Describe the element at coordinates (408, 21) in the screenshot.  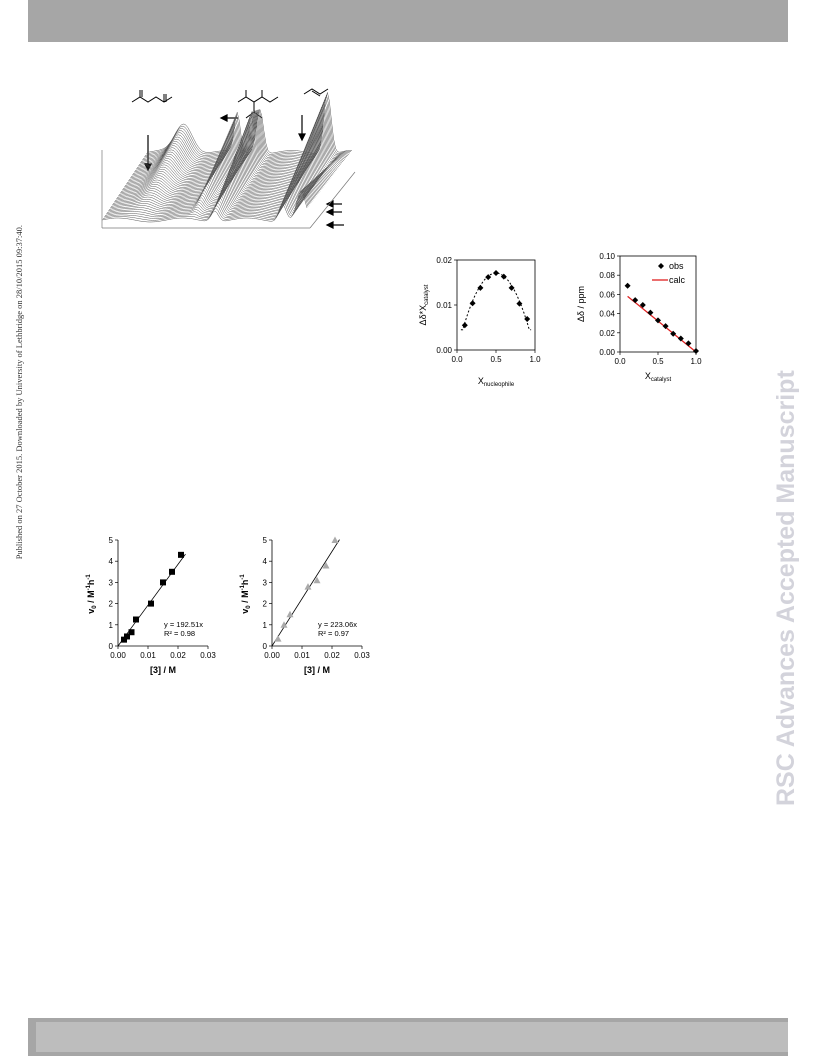
I see `header-bar` at that location.